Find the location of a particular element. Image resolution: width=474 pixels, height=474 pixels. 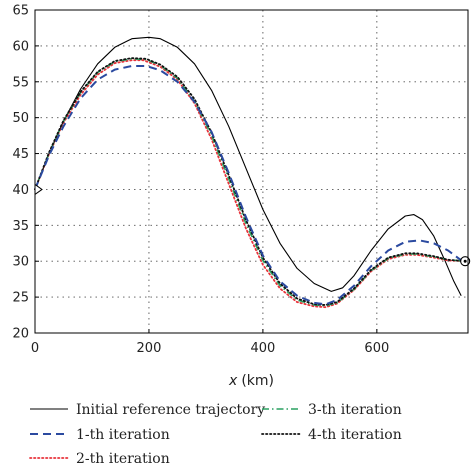

legend-label-4: 3-th iteration is located at coordinates (355, 410).